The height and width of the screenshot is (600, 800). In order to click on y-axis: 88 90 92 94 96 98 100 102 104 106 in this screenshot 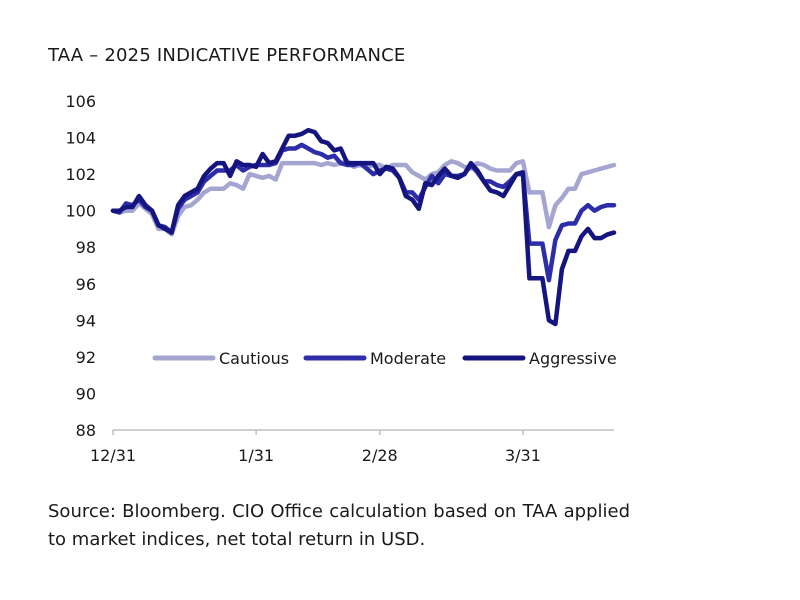, I will do `click(80, 266)`.